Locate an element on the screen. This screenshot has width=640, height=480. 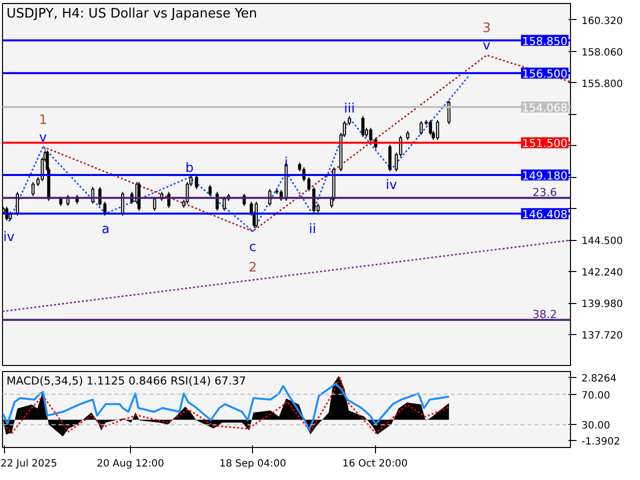
ref-line-label: 154.068 is located at coordinates (545, 107).